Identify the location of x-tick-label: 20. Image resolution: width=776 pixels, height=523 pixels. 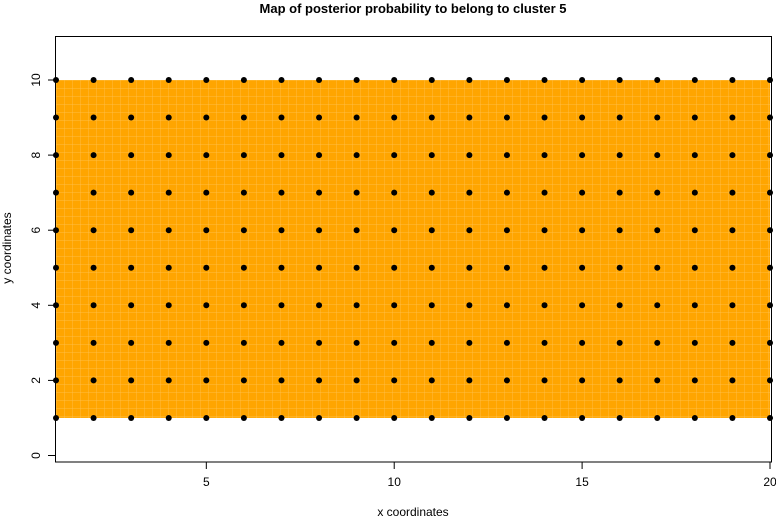
(769, 482).